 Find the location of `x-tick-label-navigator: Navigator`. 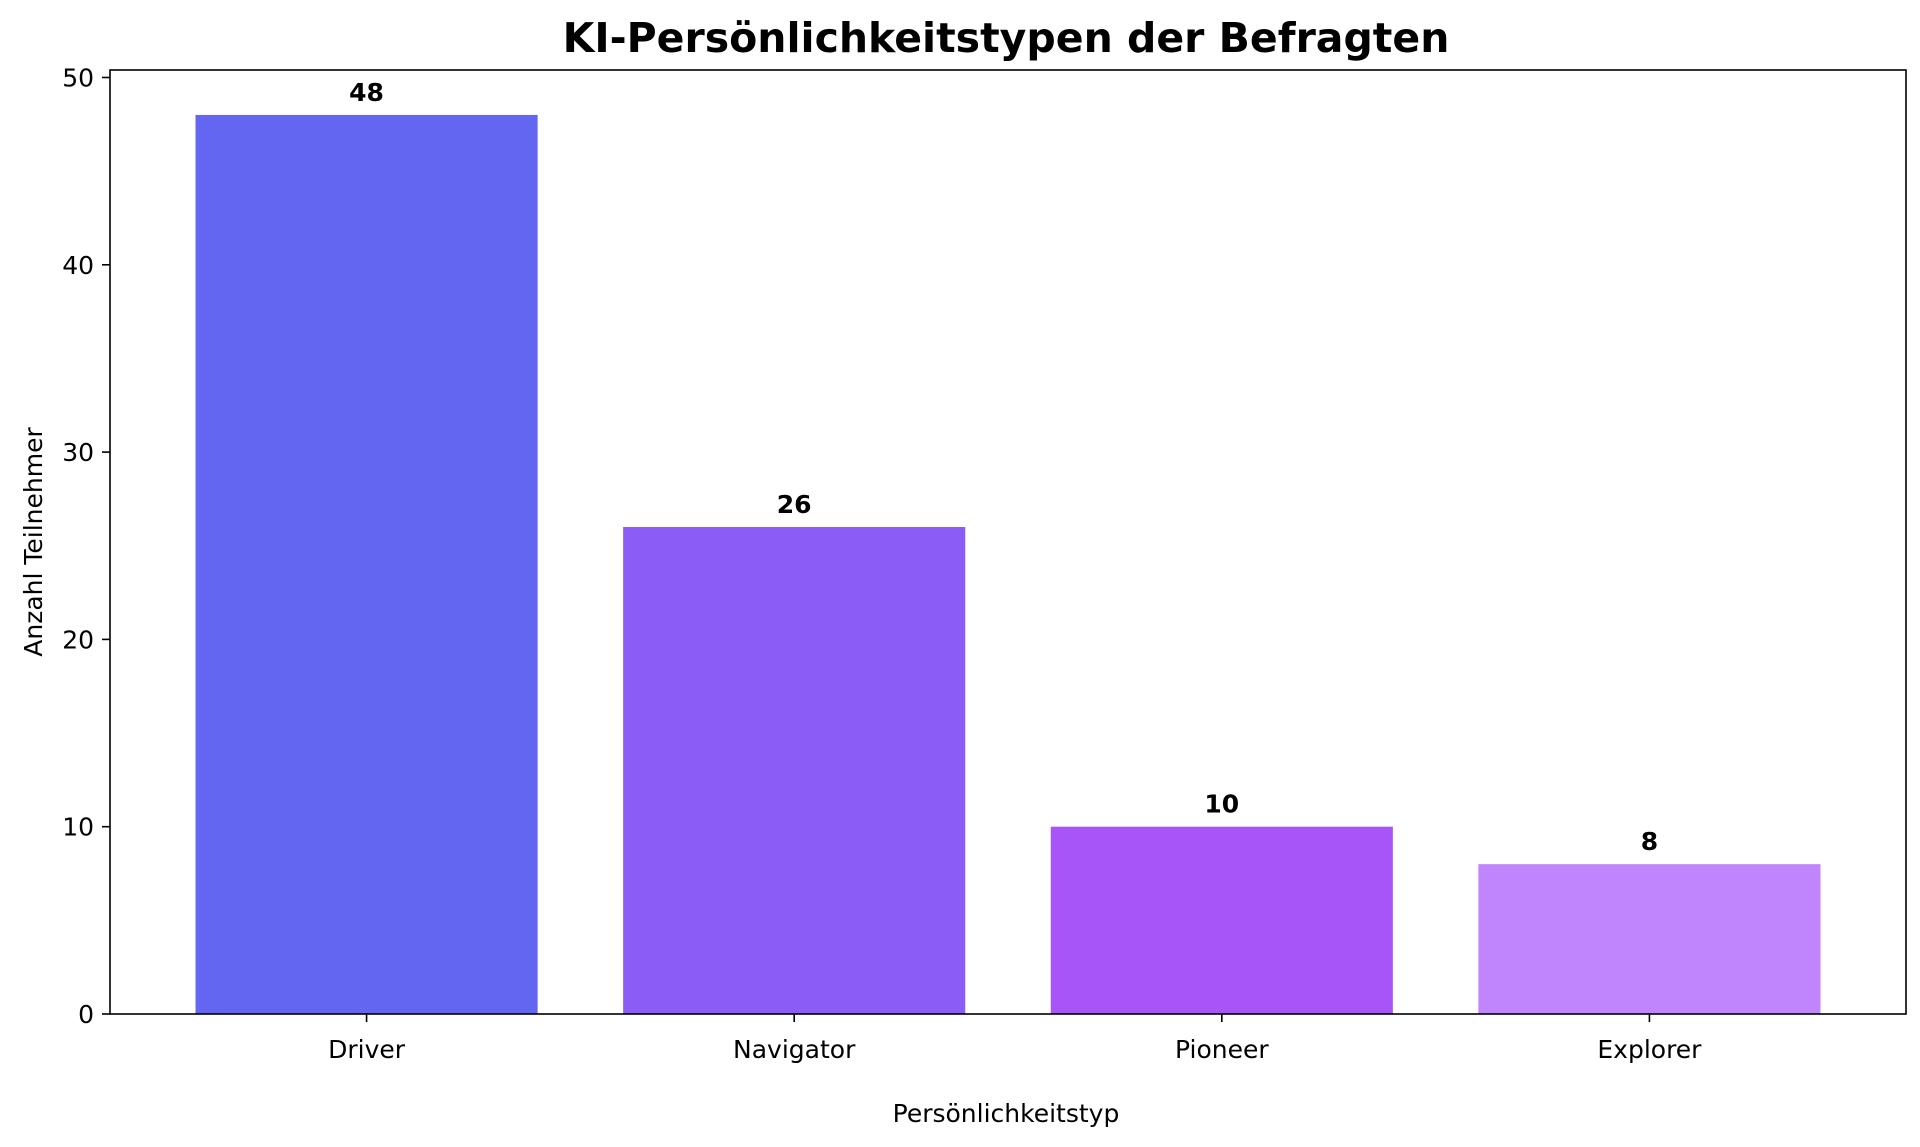

x-tick-label-navigator: Navigator is located at coordinates (794, 1049).